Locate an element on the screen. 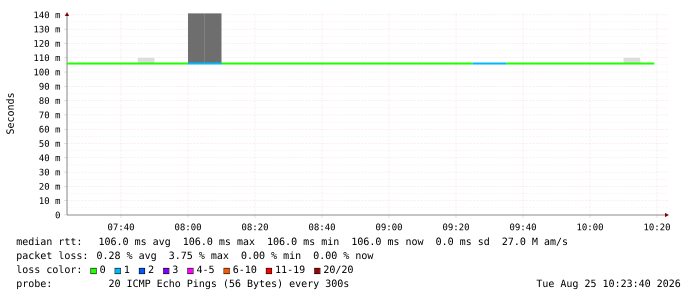 The width and height of the screenshot is (697, 297). legend-label: 11-19 is located at coordinates (290, 270).